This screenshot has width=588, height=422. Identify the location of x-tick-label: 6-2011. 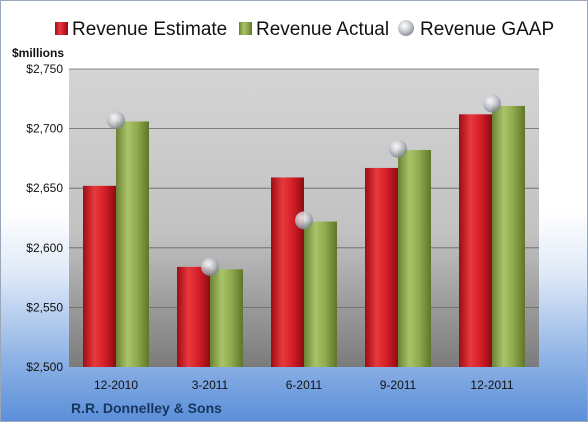
(304, 385).